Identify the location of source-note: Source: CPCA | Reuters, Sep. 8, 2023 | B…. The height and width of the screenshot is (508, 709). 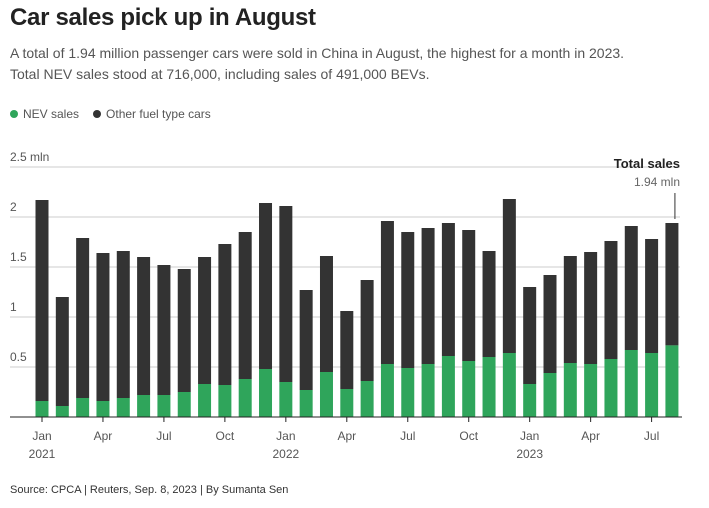
(149, 490).